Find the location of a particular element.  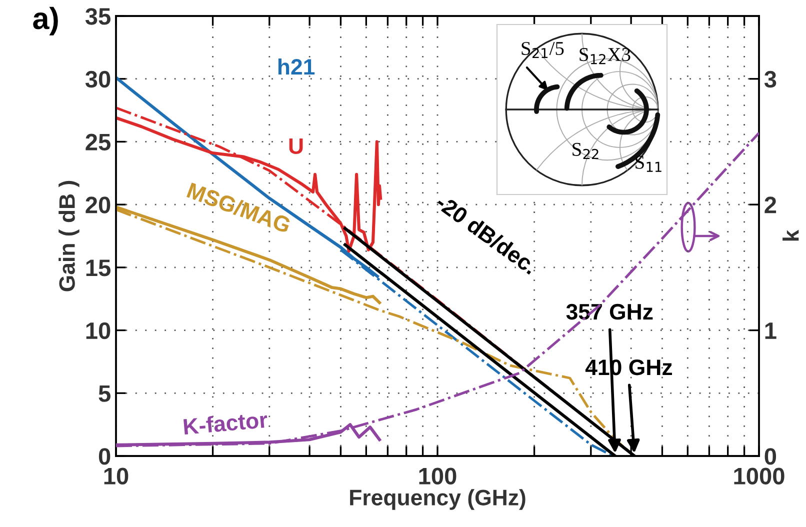

y-tick-label: 30 is located at coordinates (97, 79).